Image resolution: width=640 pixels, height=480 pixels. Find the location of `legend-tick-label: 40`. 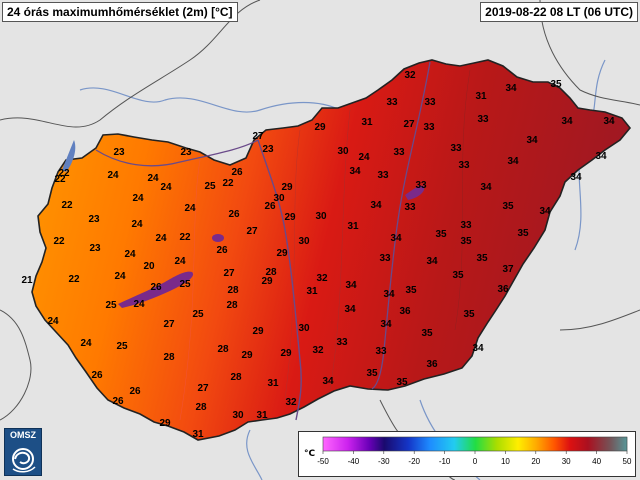

legend-tick-label: 40 is located at coordinates (596, 461).